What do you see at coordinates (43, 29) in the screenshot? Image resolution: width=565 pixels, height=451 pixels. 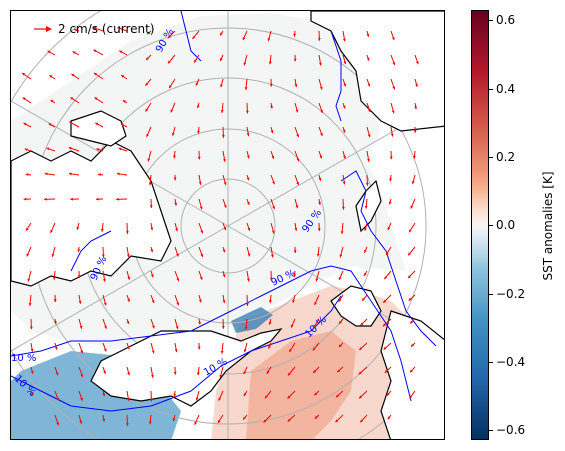 I see `arrow-icon` at bounding box center [43, 29].